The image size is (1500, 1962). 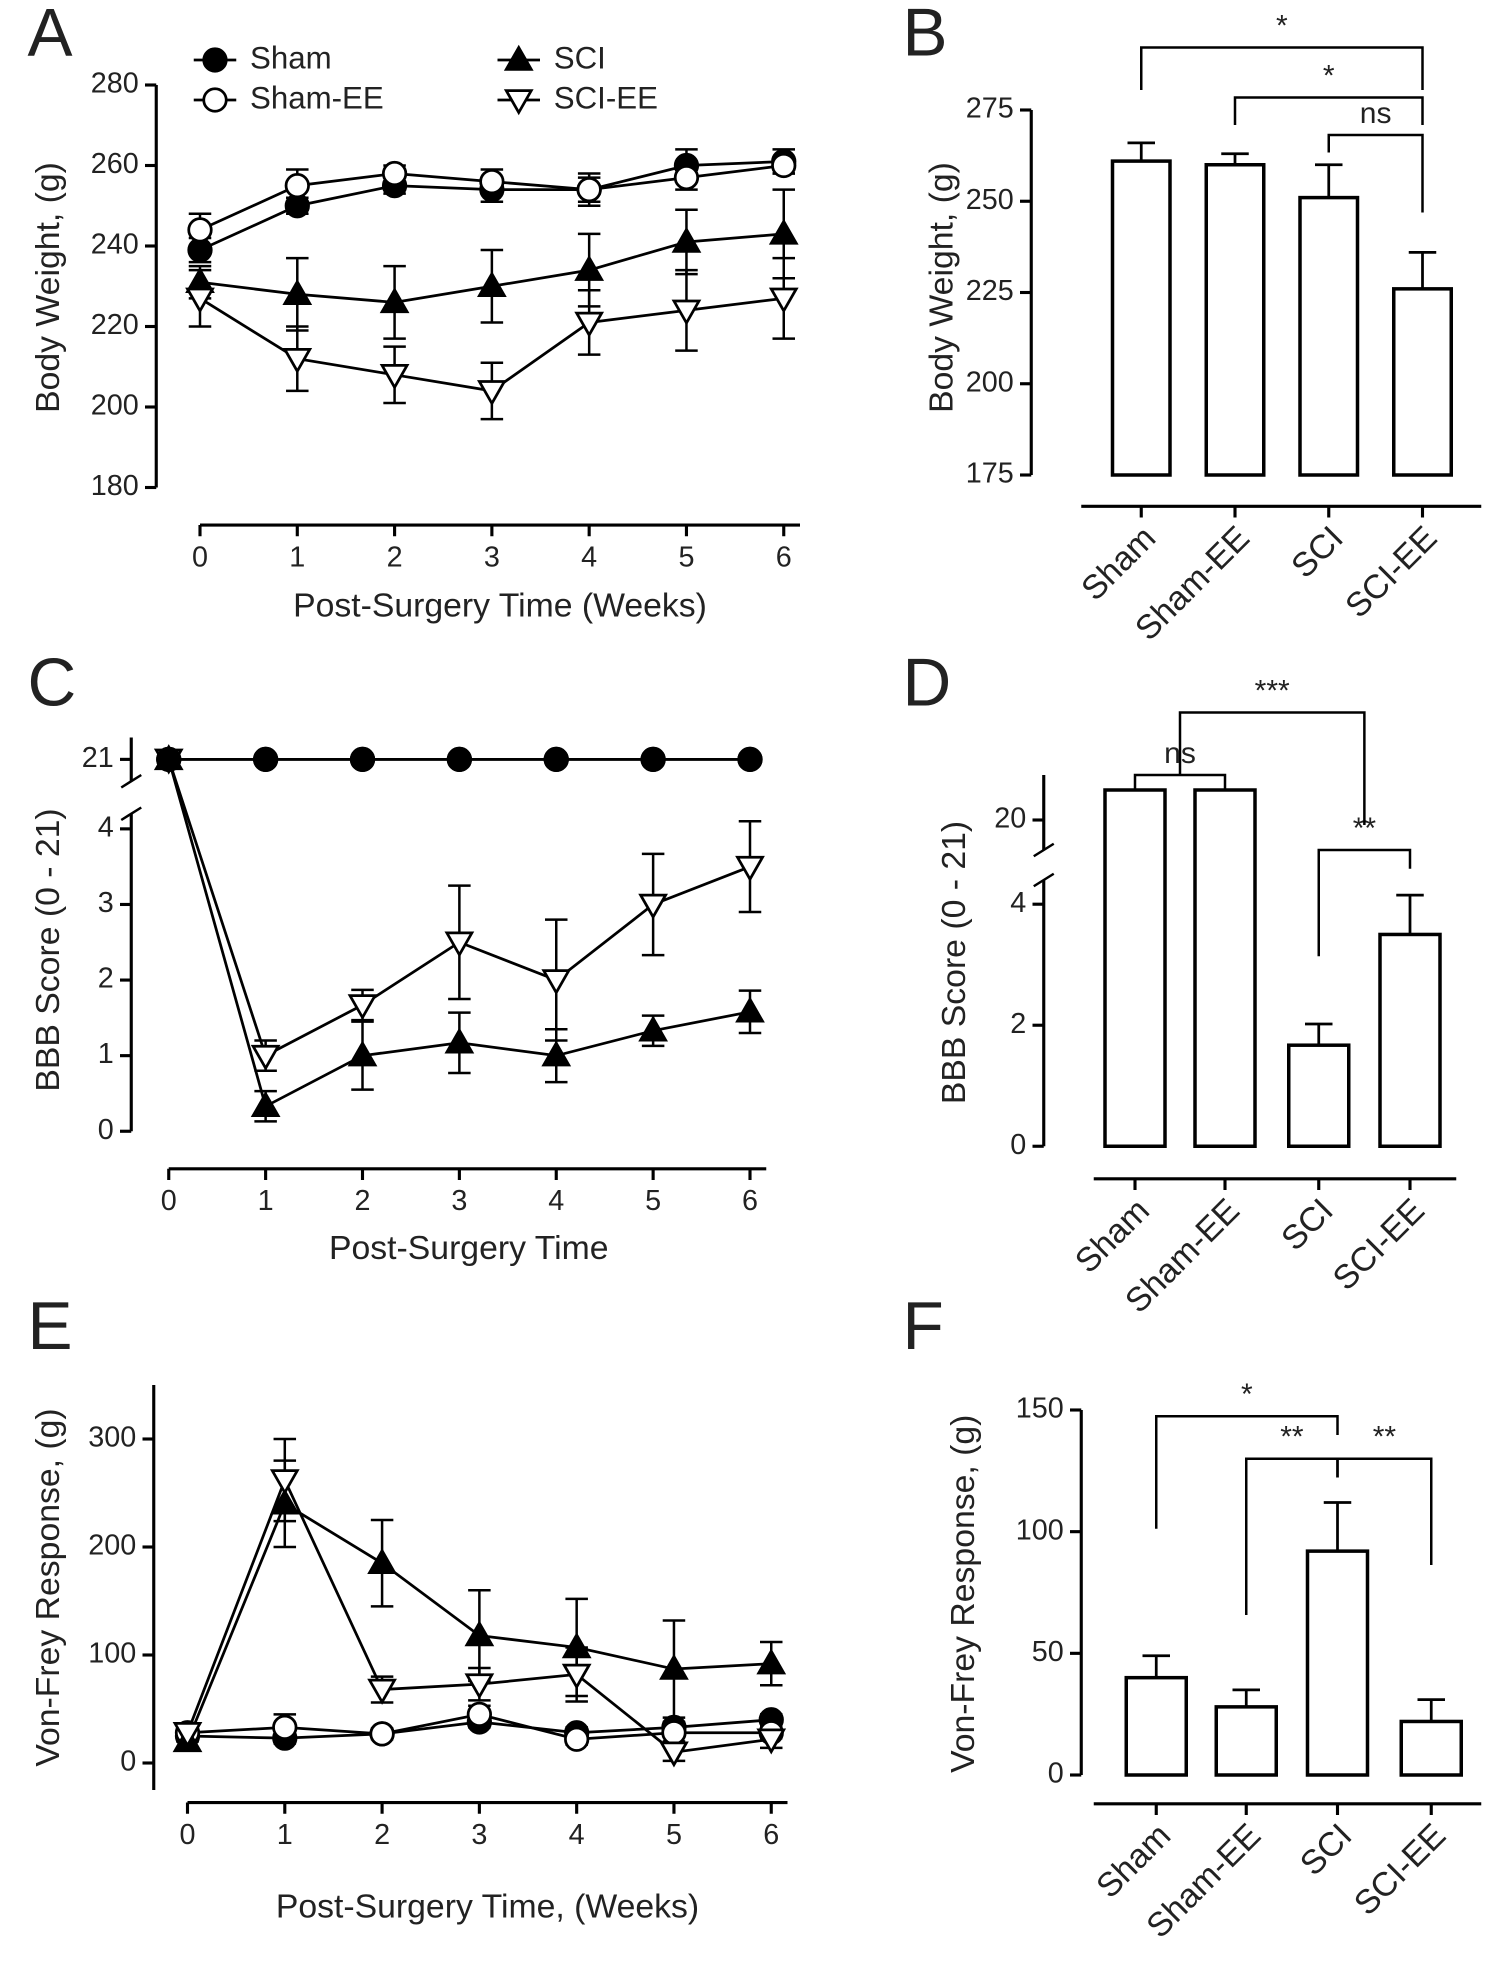 I want to click on y-axis-label: Von-Frey Response, (g), so click(x=963, y=1594).